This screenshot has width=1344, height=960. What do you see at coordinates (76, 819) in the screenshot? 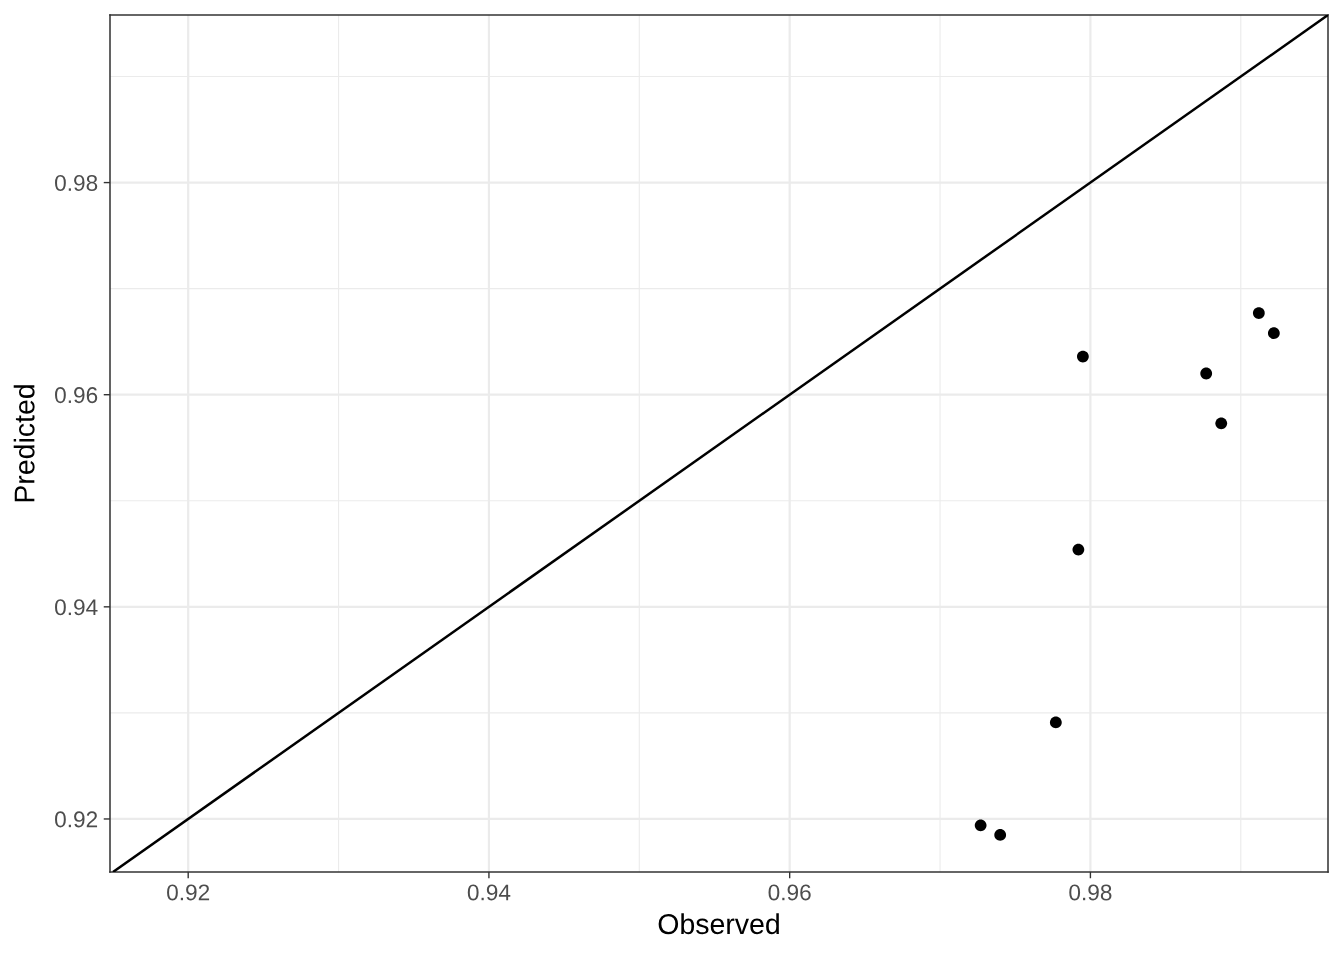
I see `y-tick-label: 0.92` at bounding box center [76, 819].